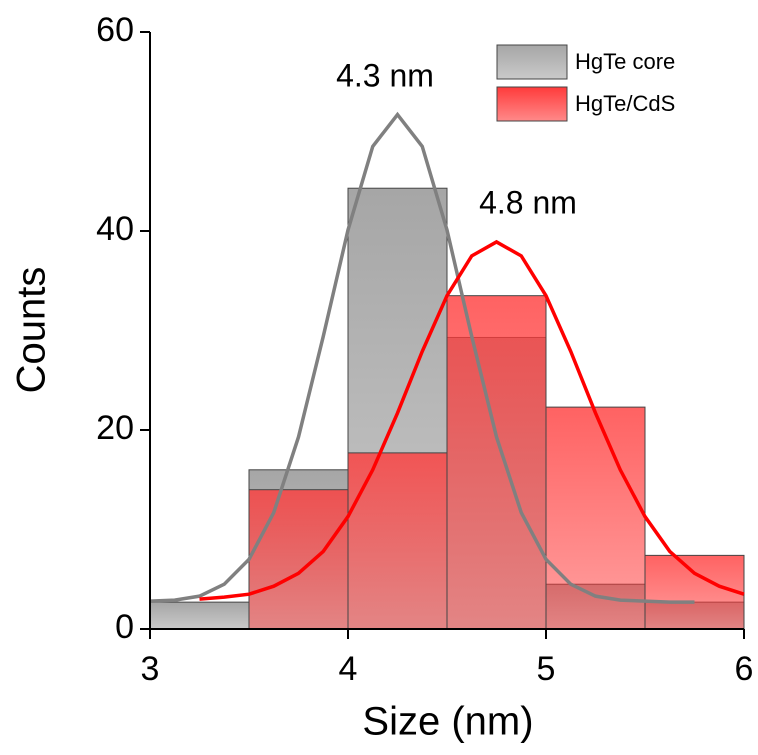  What do you see at coordinates (385, 75) in the screenshot?
I see `annotation: 4.3 nm` at bounding box center [385, 75].